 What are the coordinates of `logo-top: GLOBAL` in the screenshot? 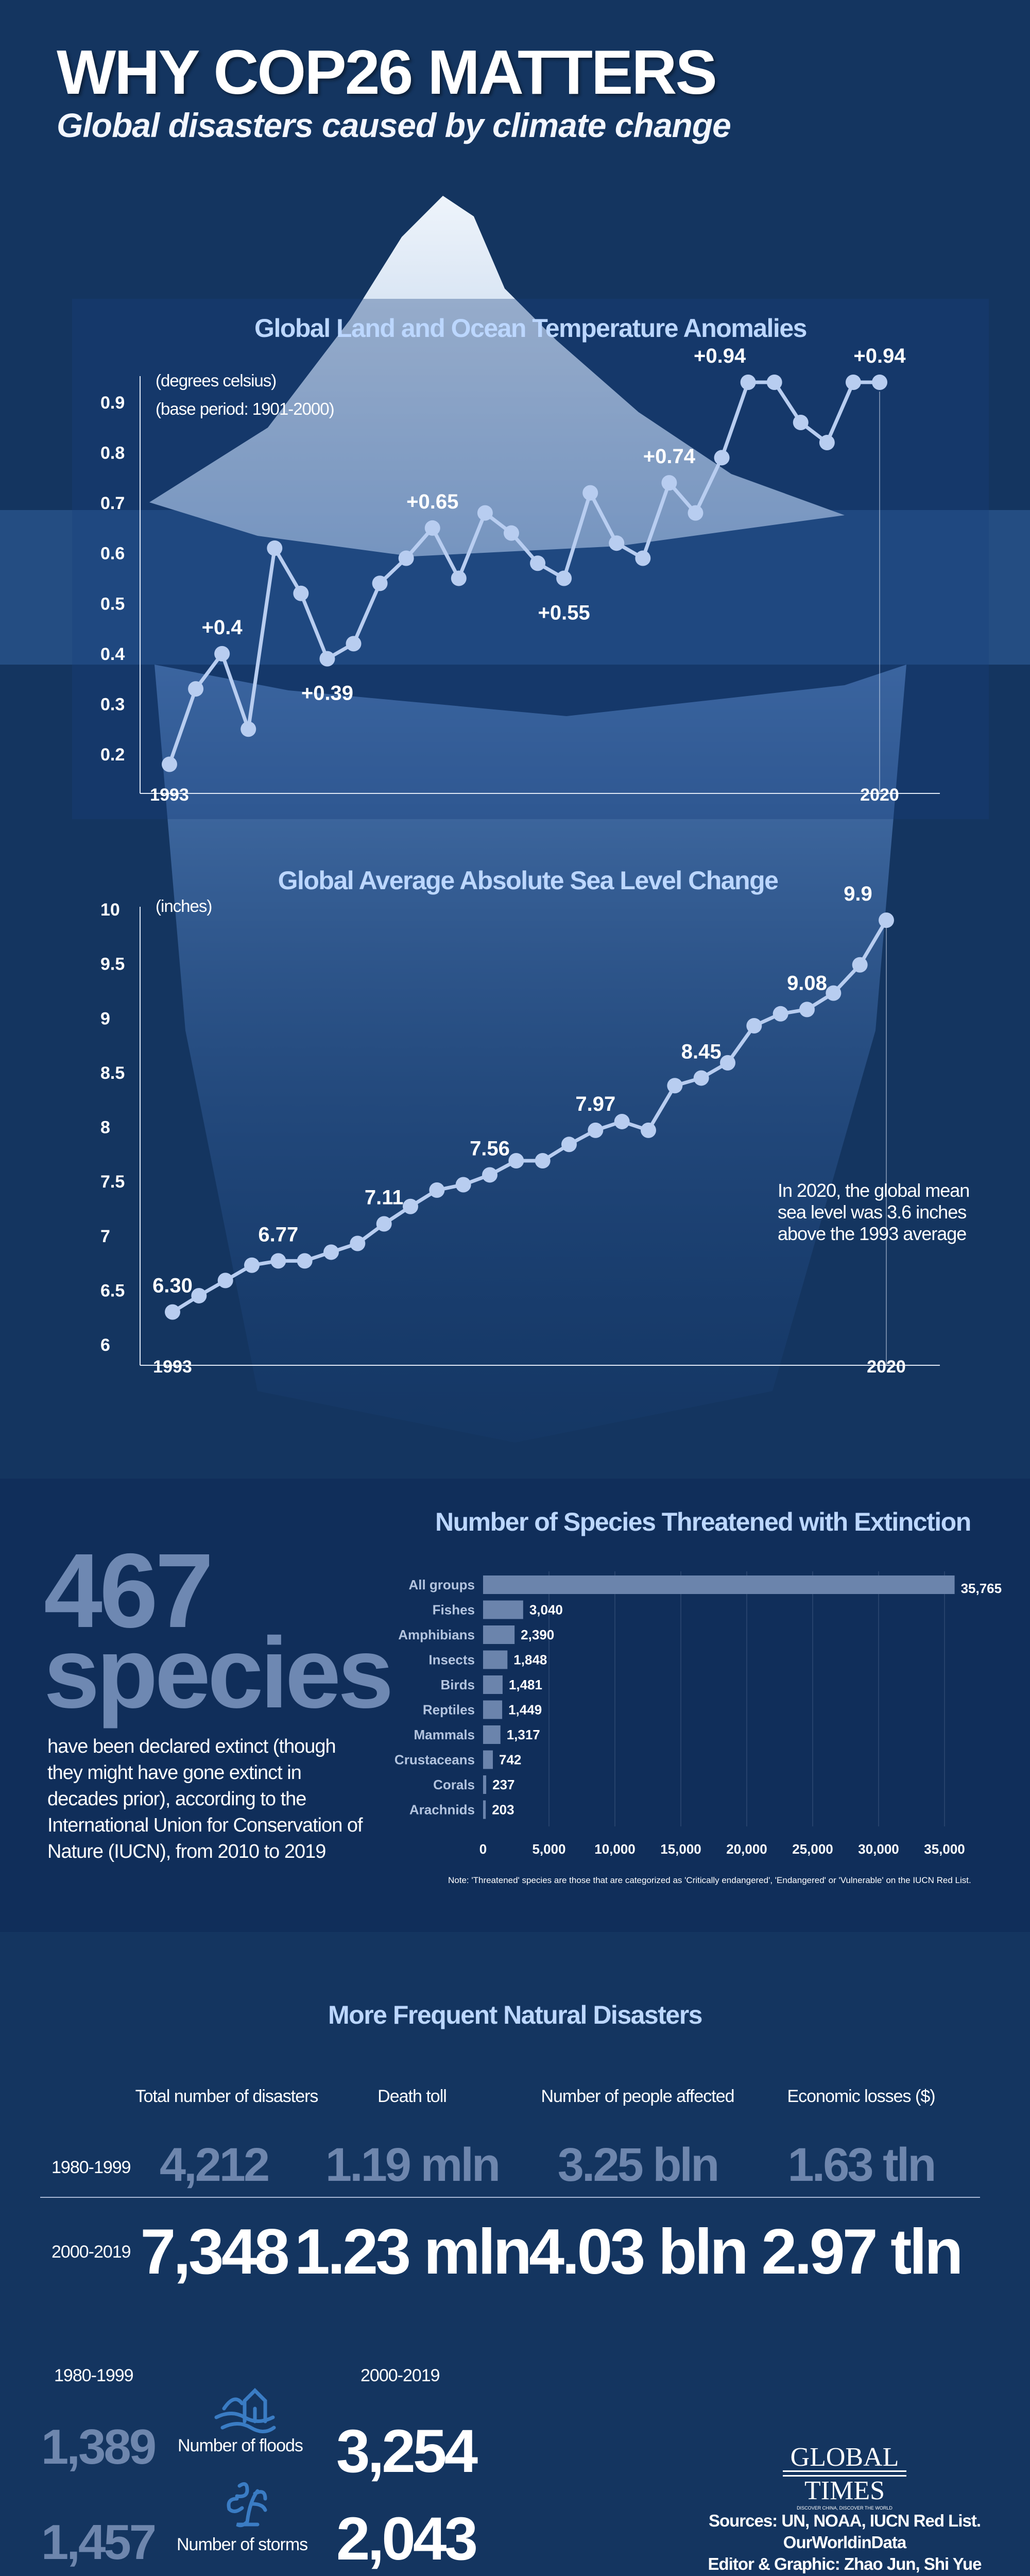 It's located at (844, 2458).